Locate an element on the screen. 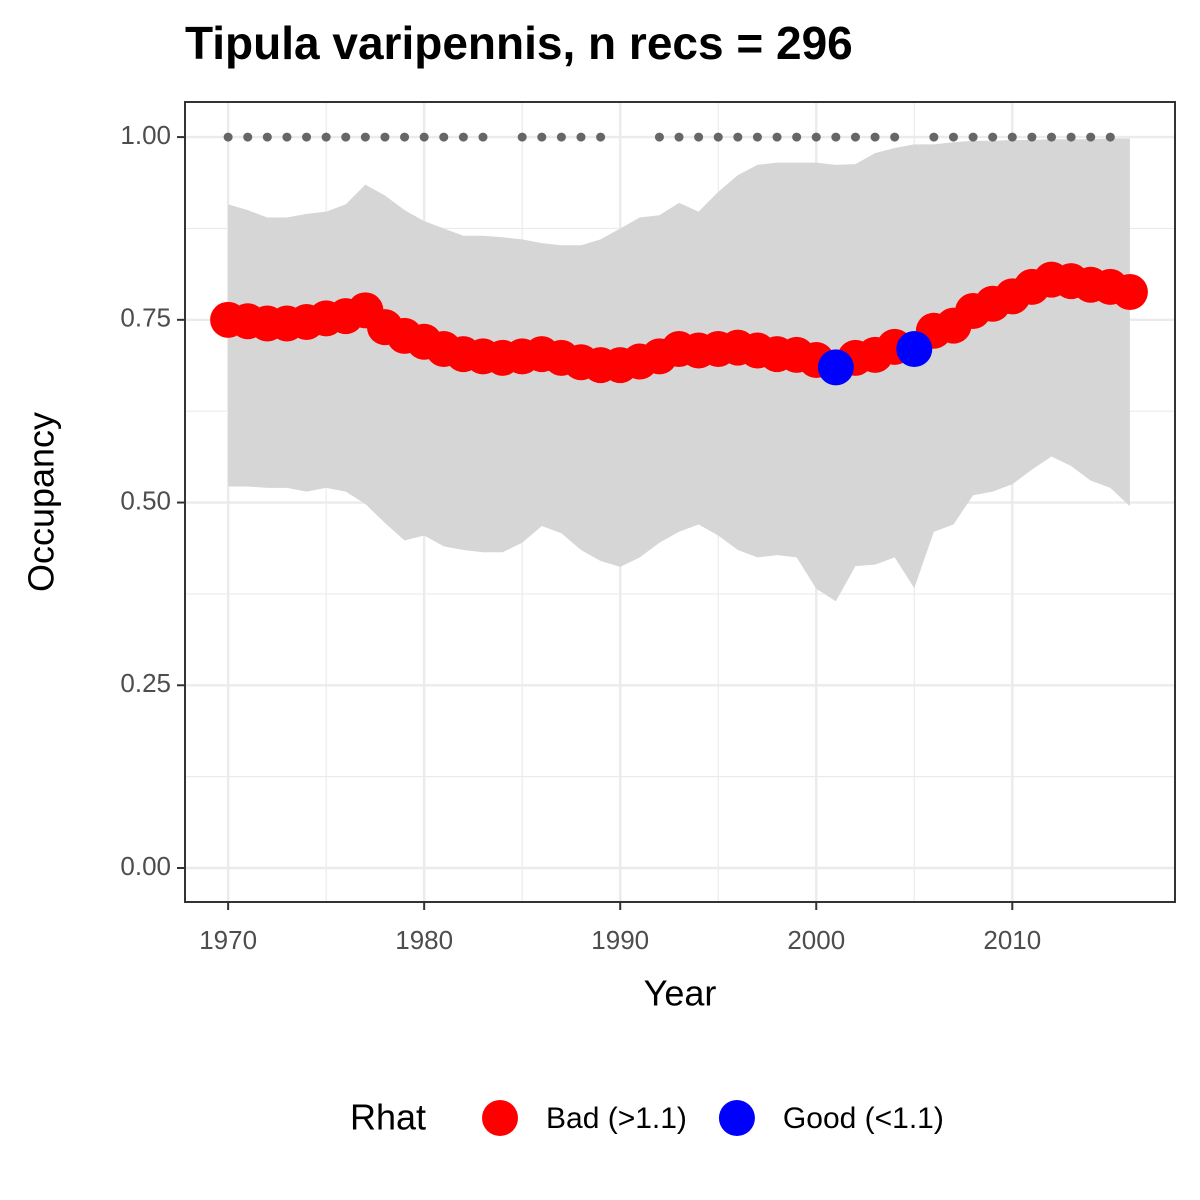  y-axis-title: Occupancy is located at coordinates (41, 502).